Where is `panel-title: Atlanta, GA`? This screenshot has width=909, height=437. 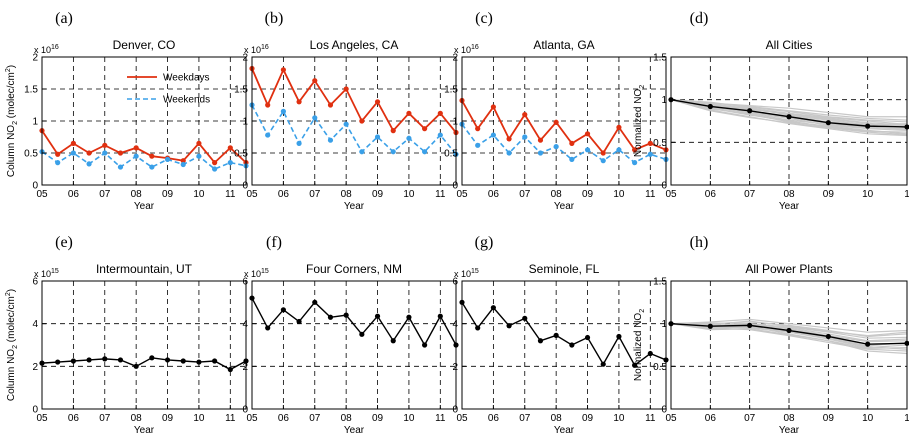
panel-title: Atlanta, GA is located at coordinates (563, 45).